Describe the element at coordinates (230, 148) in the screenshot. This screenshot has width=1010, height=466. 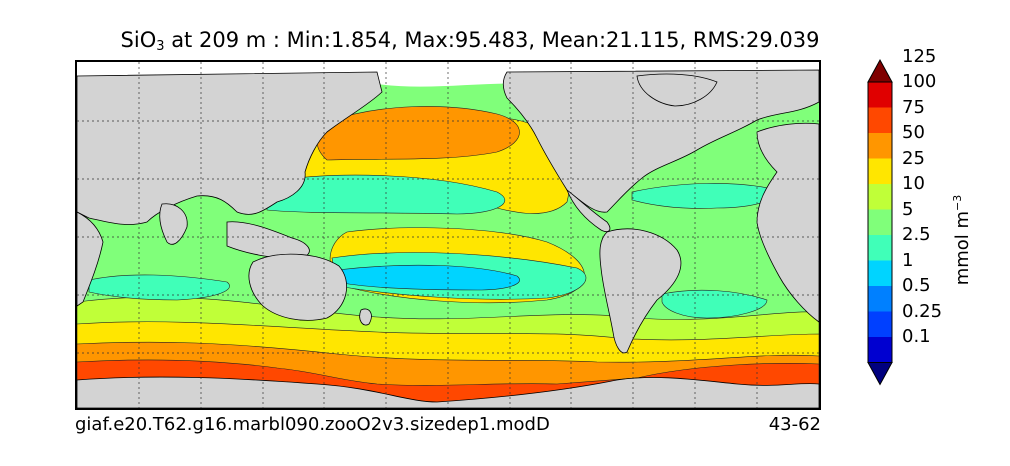
I see `land-asia` at that location.